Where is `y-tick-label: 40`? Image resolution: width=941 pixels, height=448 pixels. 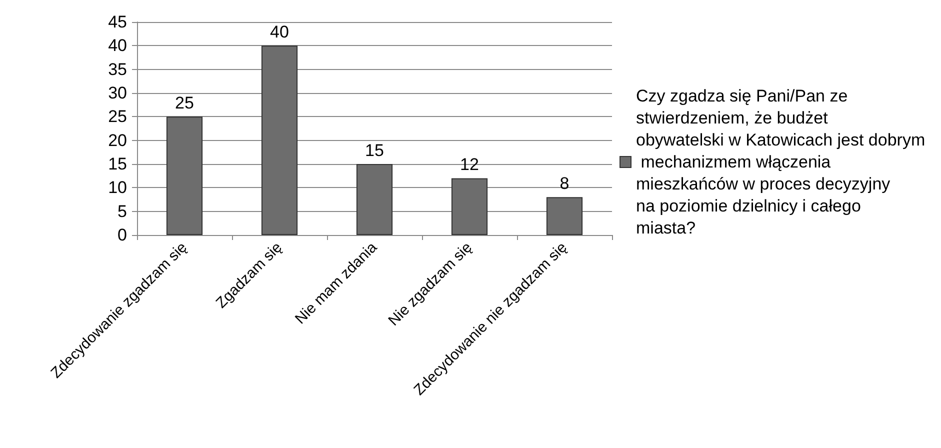
y-tick-label: 40 is located at coordinates (117, 46).